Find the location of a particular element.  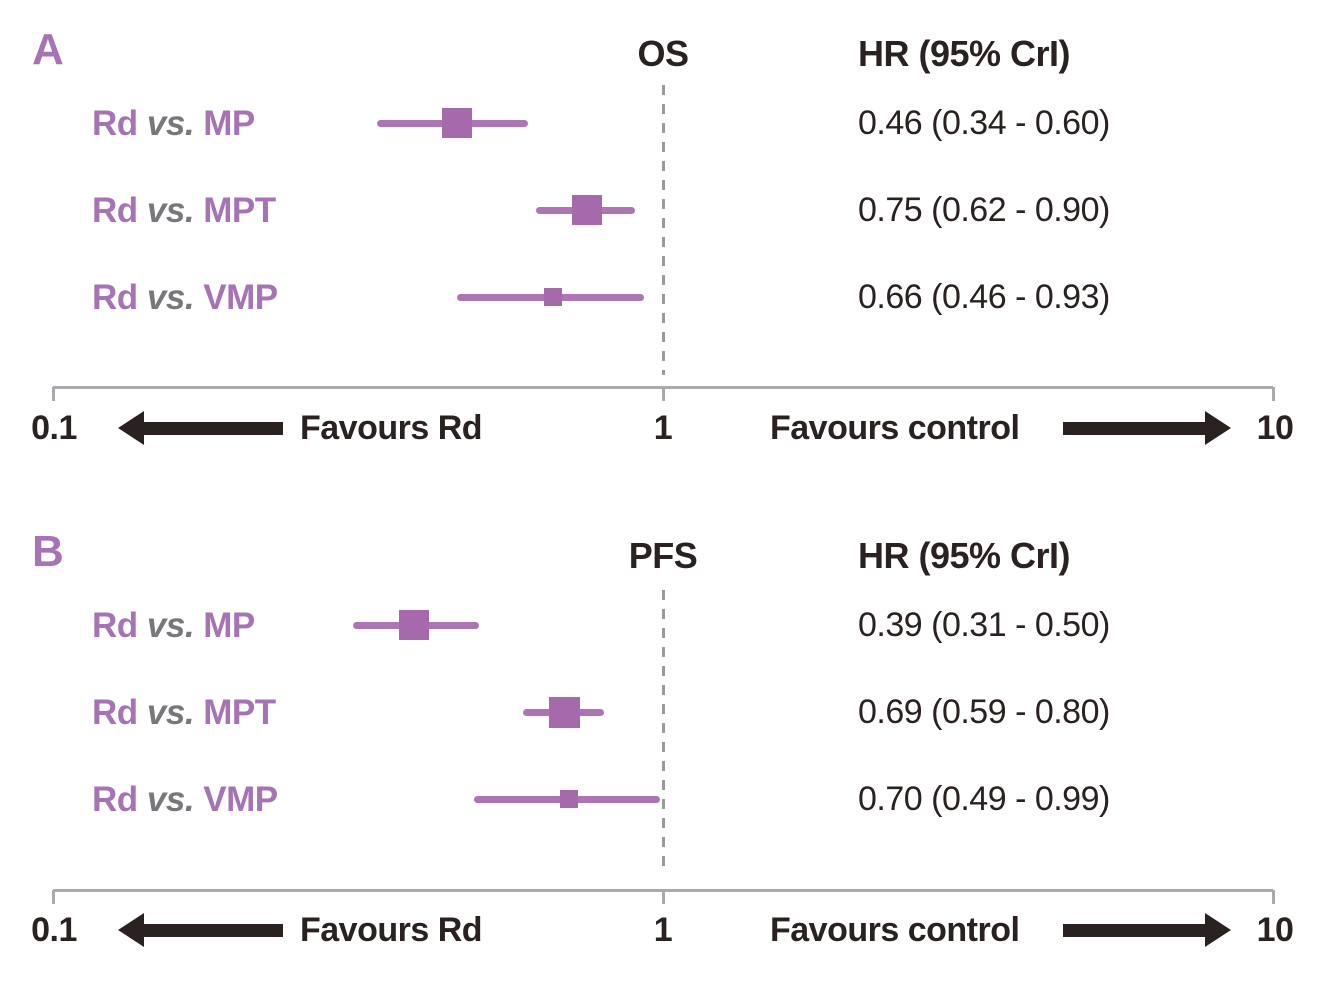

hr-value: 0.39 (0.31 - 0.50) is located at coordinates (984, 625).